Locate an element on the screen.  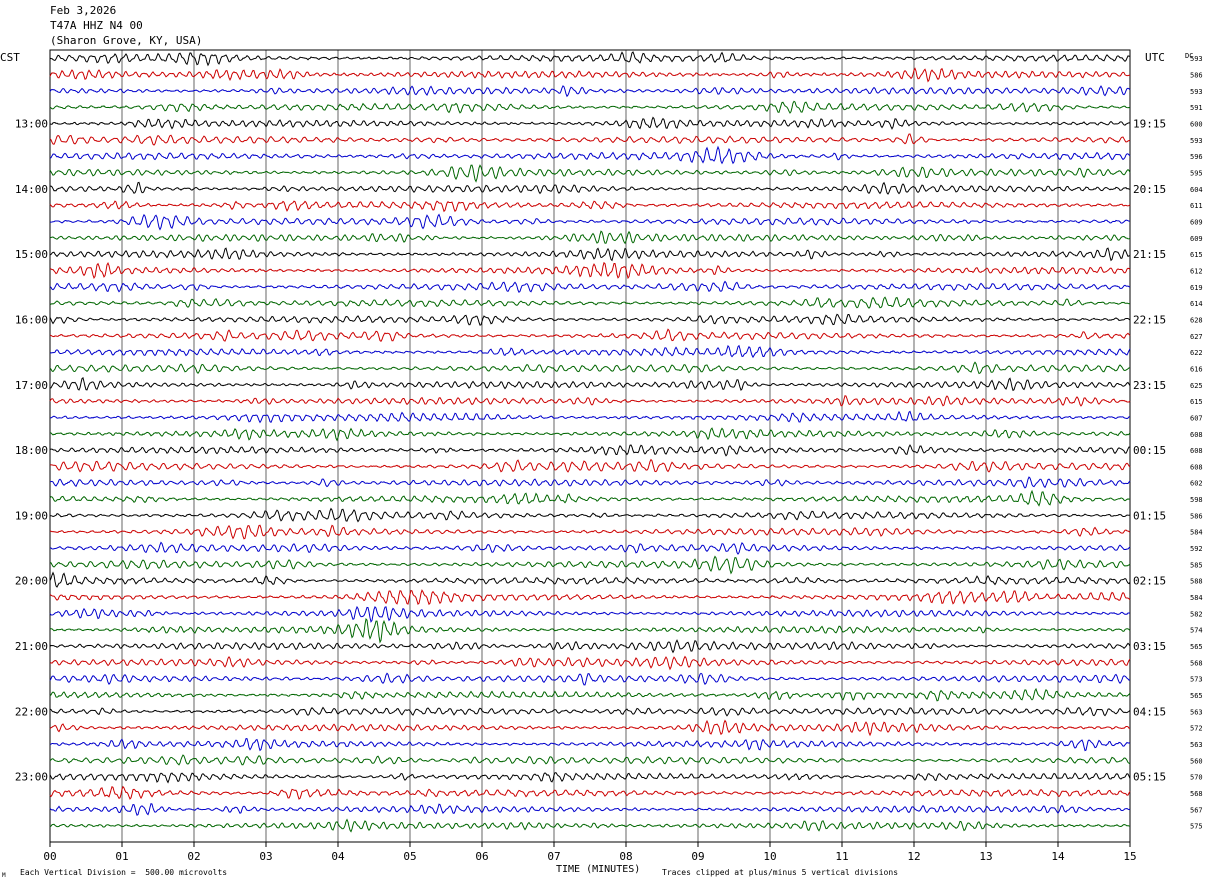
header-date: Feb 3,2026 is located at coordinates (83, 10).